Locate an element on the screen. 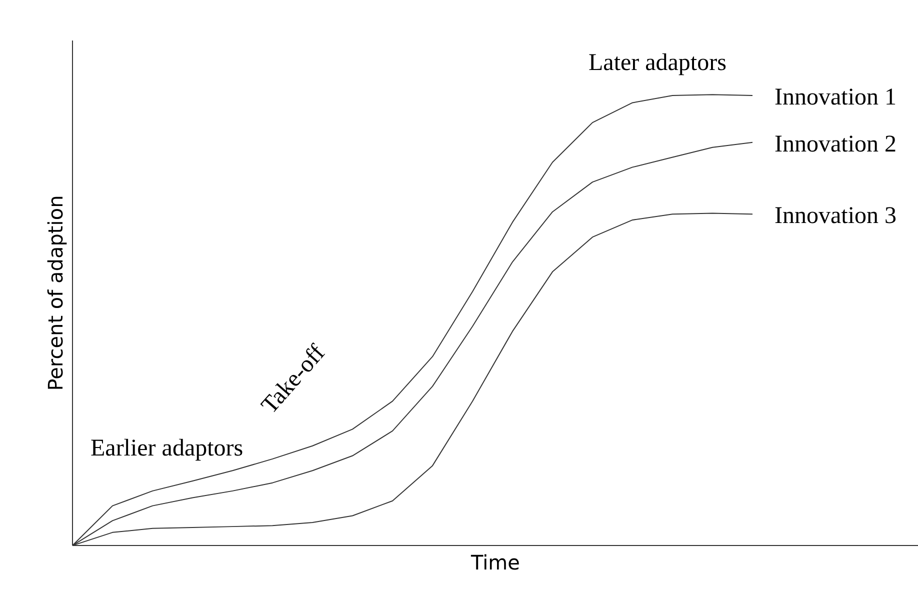 This screenshot has height=605, width=918. series-label: Innovation 1 is located at coordinates (835, 97).